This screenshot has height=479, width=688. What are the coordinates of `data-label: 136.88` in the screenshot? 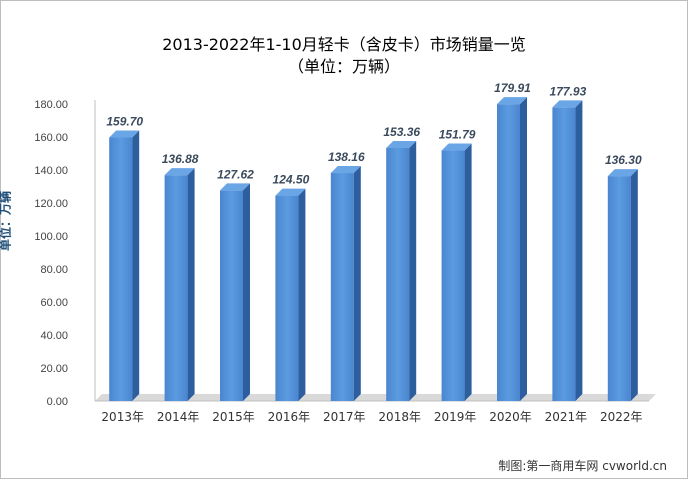 It's located at (180, 159).